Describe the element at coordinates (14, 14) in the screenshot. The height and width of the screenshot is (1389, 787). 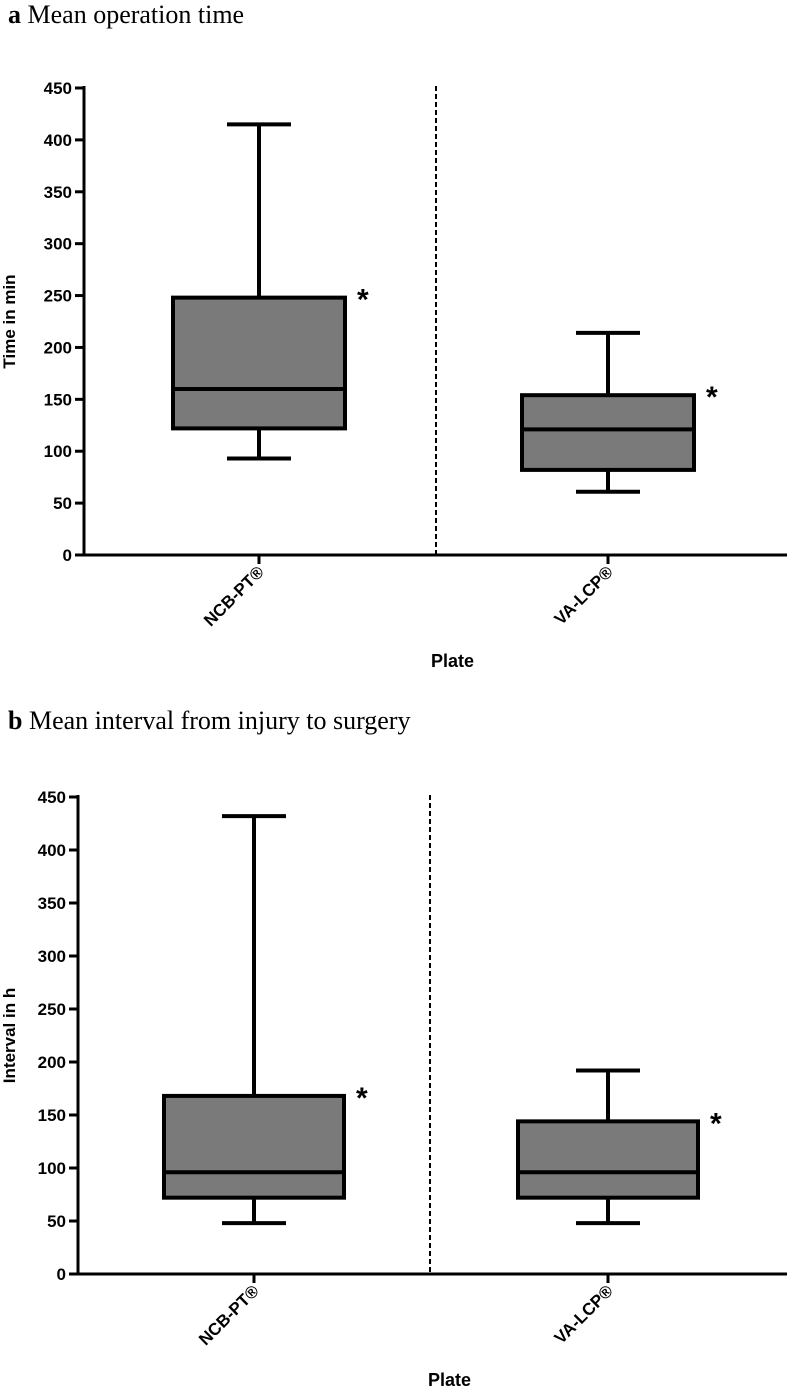
I see `panel-a-letter: a` at that location.